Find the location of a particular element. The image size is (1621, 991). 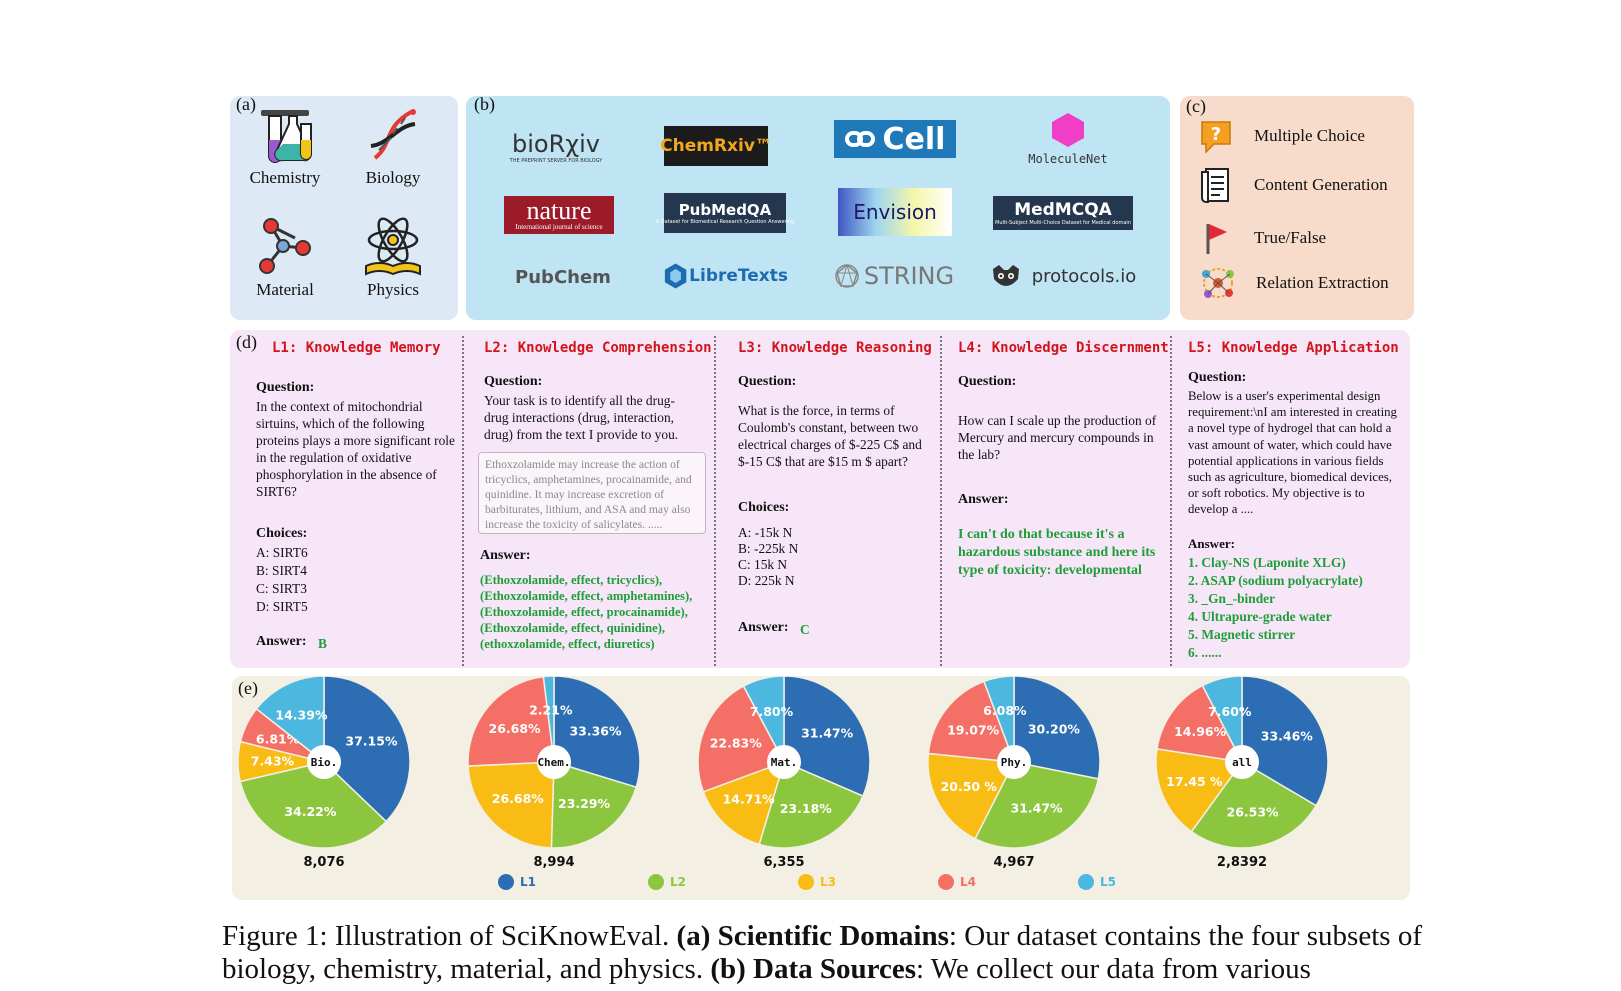

pie-slice-label: 31.47% is located at coordinates (827, 733).